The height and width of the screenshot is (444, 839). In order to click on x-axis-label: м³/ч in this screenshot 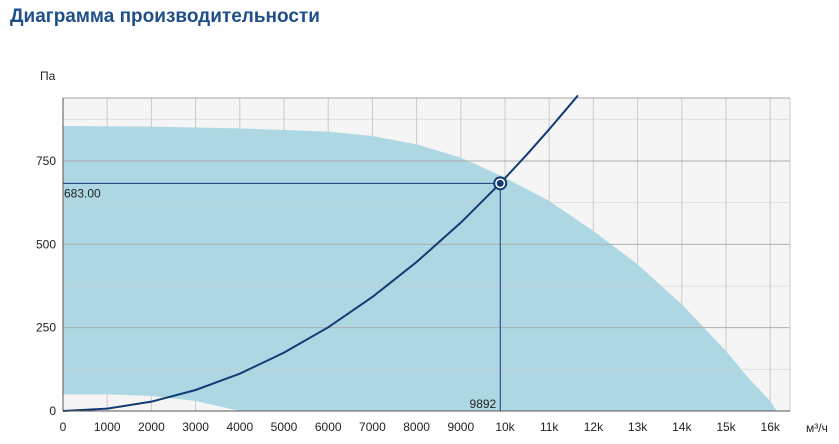, I will do `click(817, 428)`.